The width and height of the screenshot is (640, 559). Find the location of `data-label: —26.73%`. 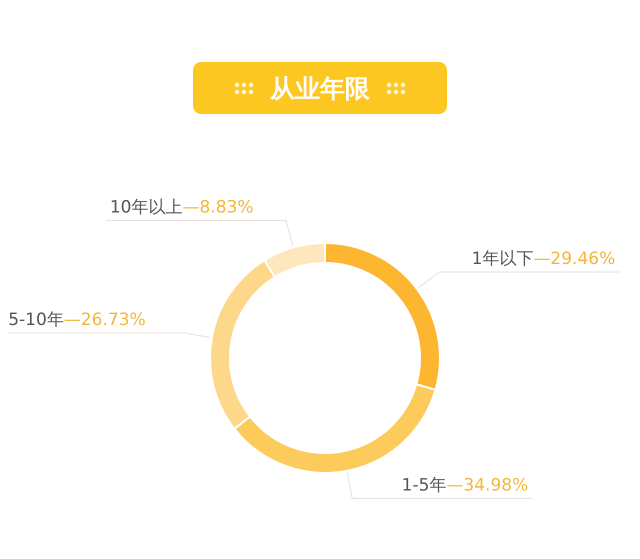

data-label: —26.73% is located at coordinates (105, 320).